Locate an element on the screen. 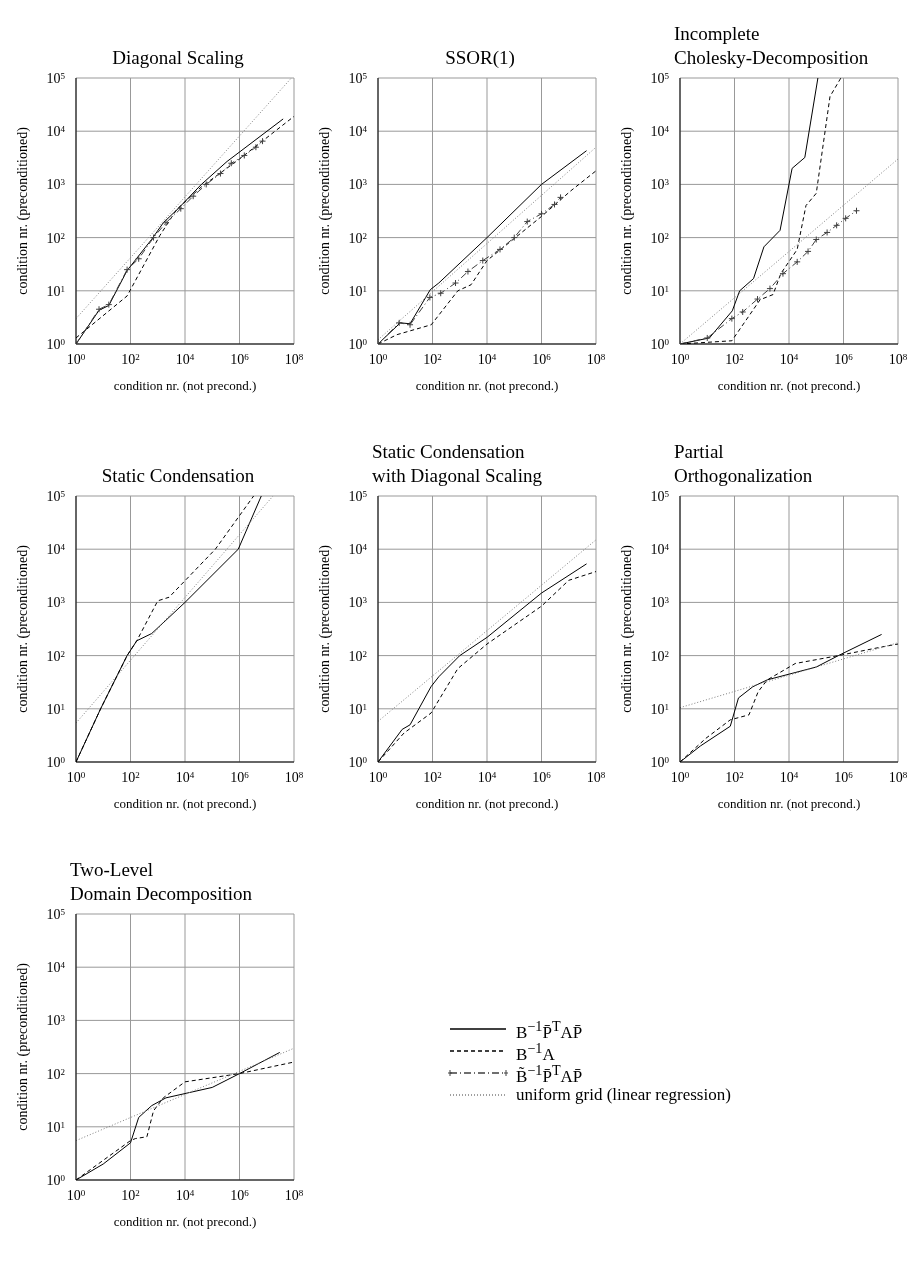 The height and width of the screenshot is (1268, 916). chart-title: SSOR(1) is located at coordinates (480, 58).